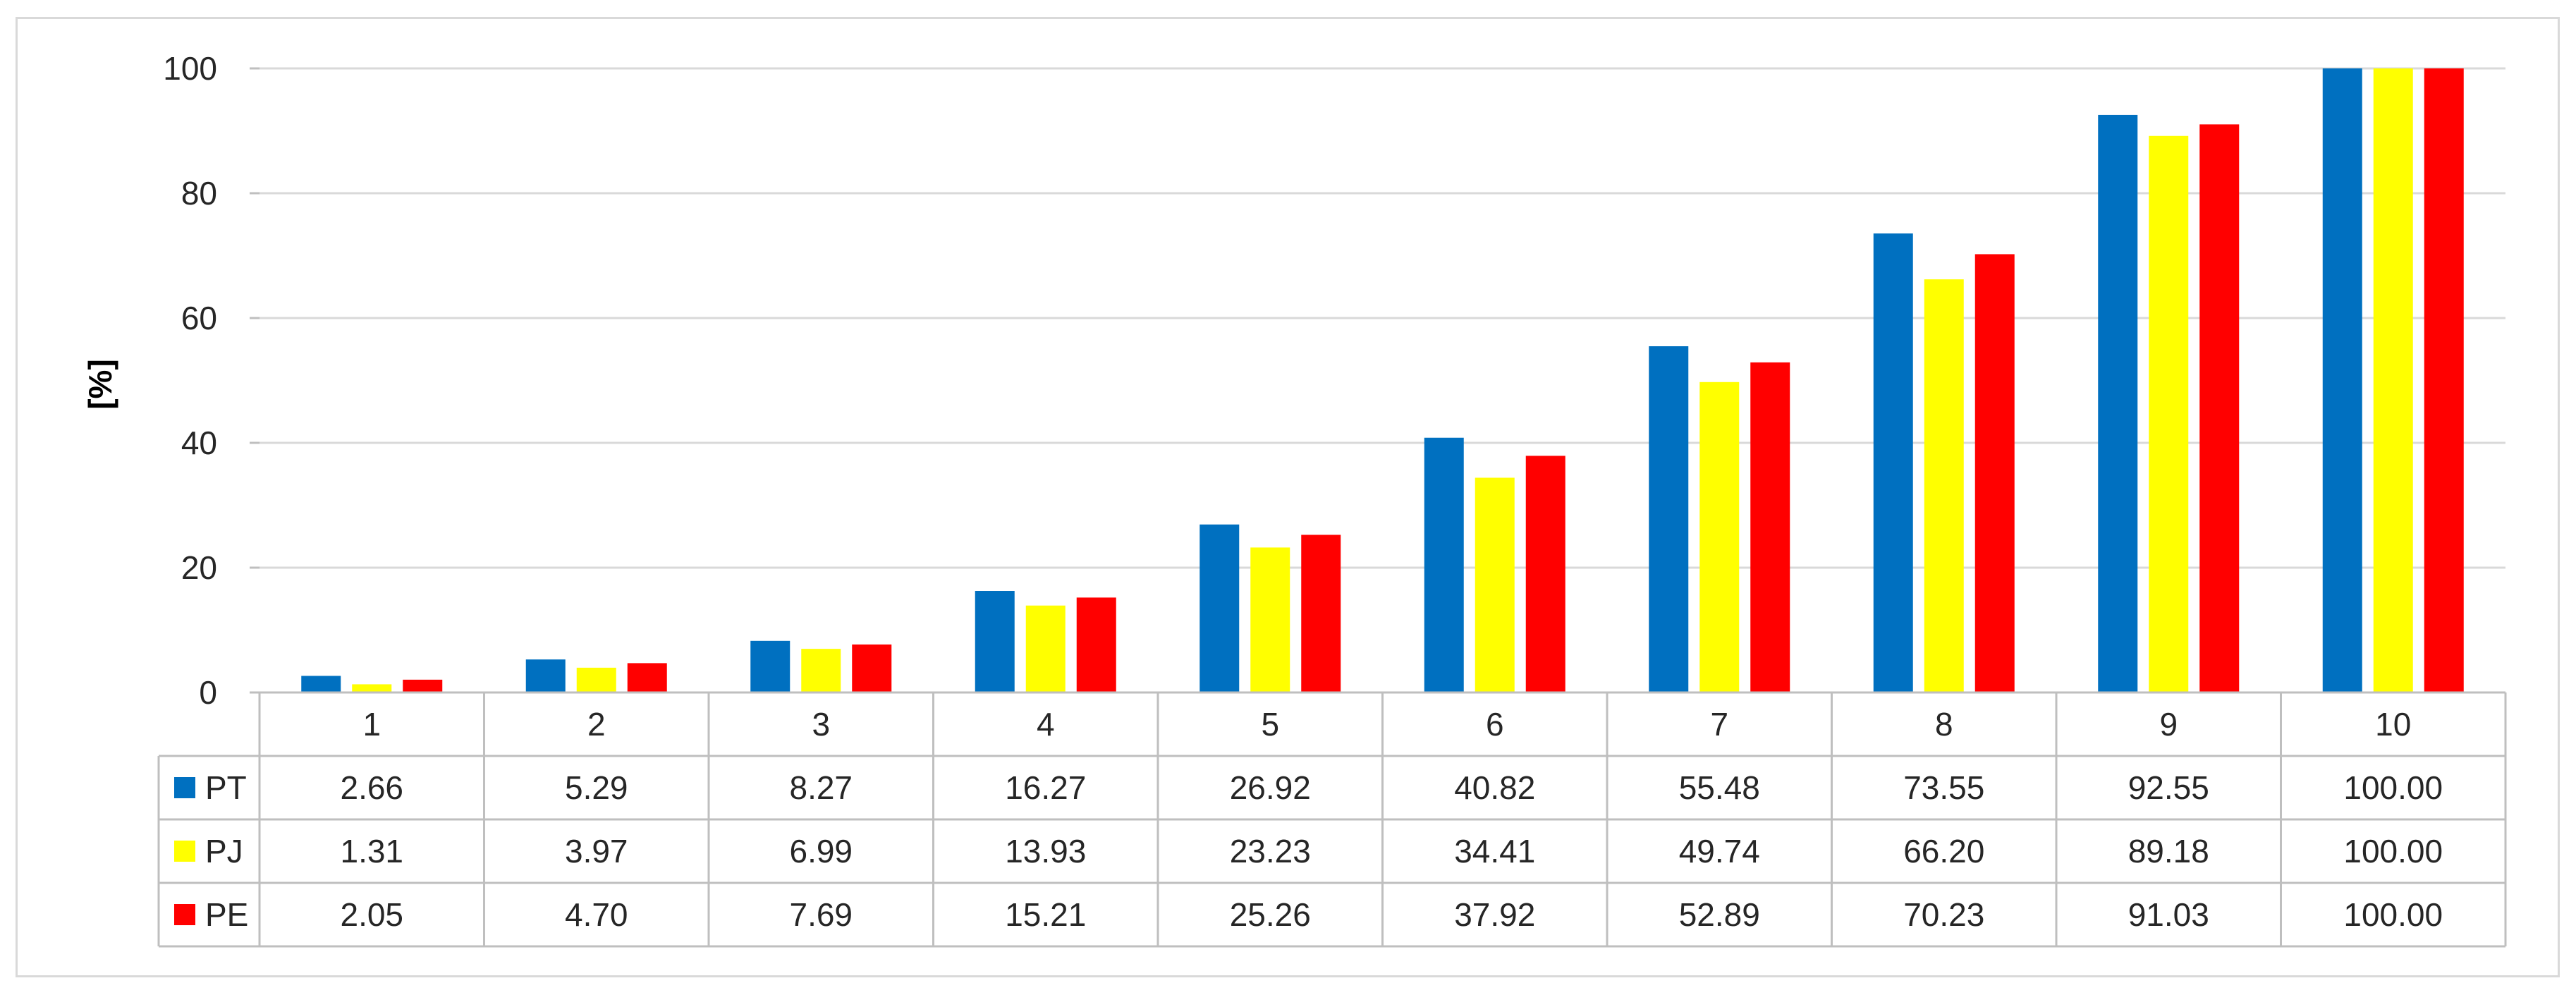 The height and width of the screenshot is (995, 2576). I want to click on y-tick-label: 80, so click(199, 193).